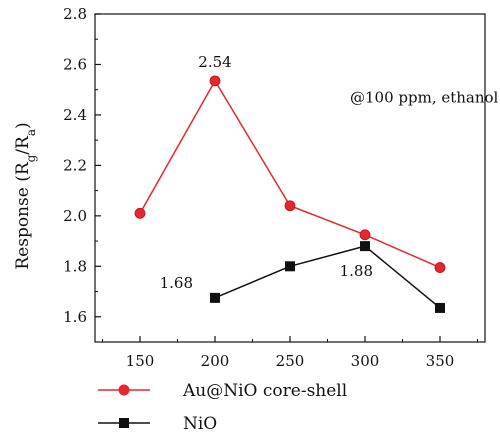  What do you see at coordinates (75, 216) in the screenshot?
I see `y-tick-label: 2.0` at bounding box center [75, 216].